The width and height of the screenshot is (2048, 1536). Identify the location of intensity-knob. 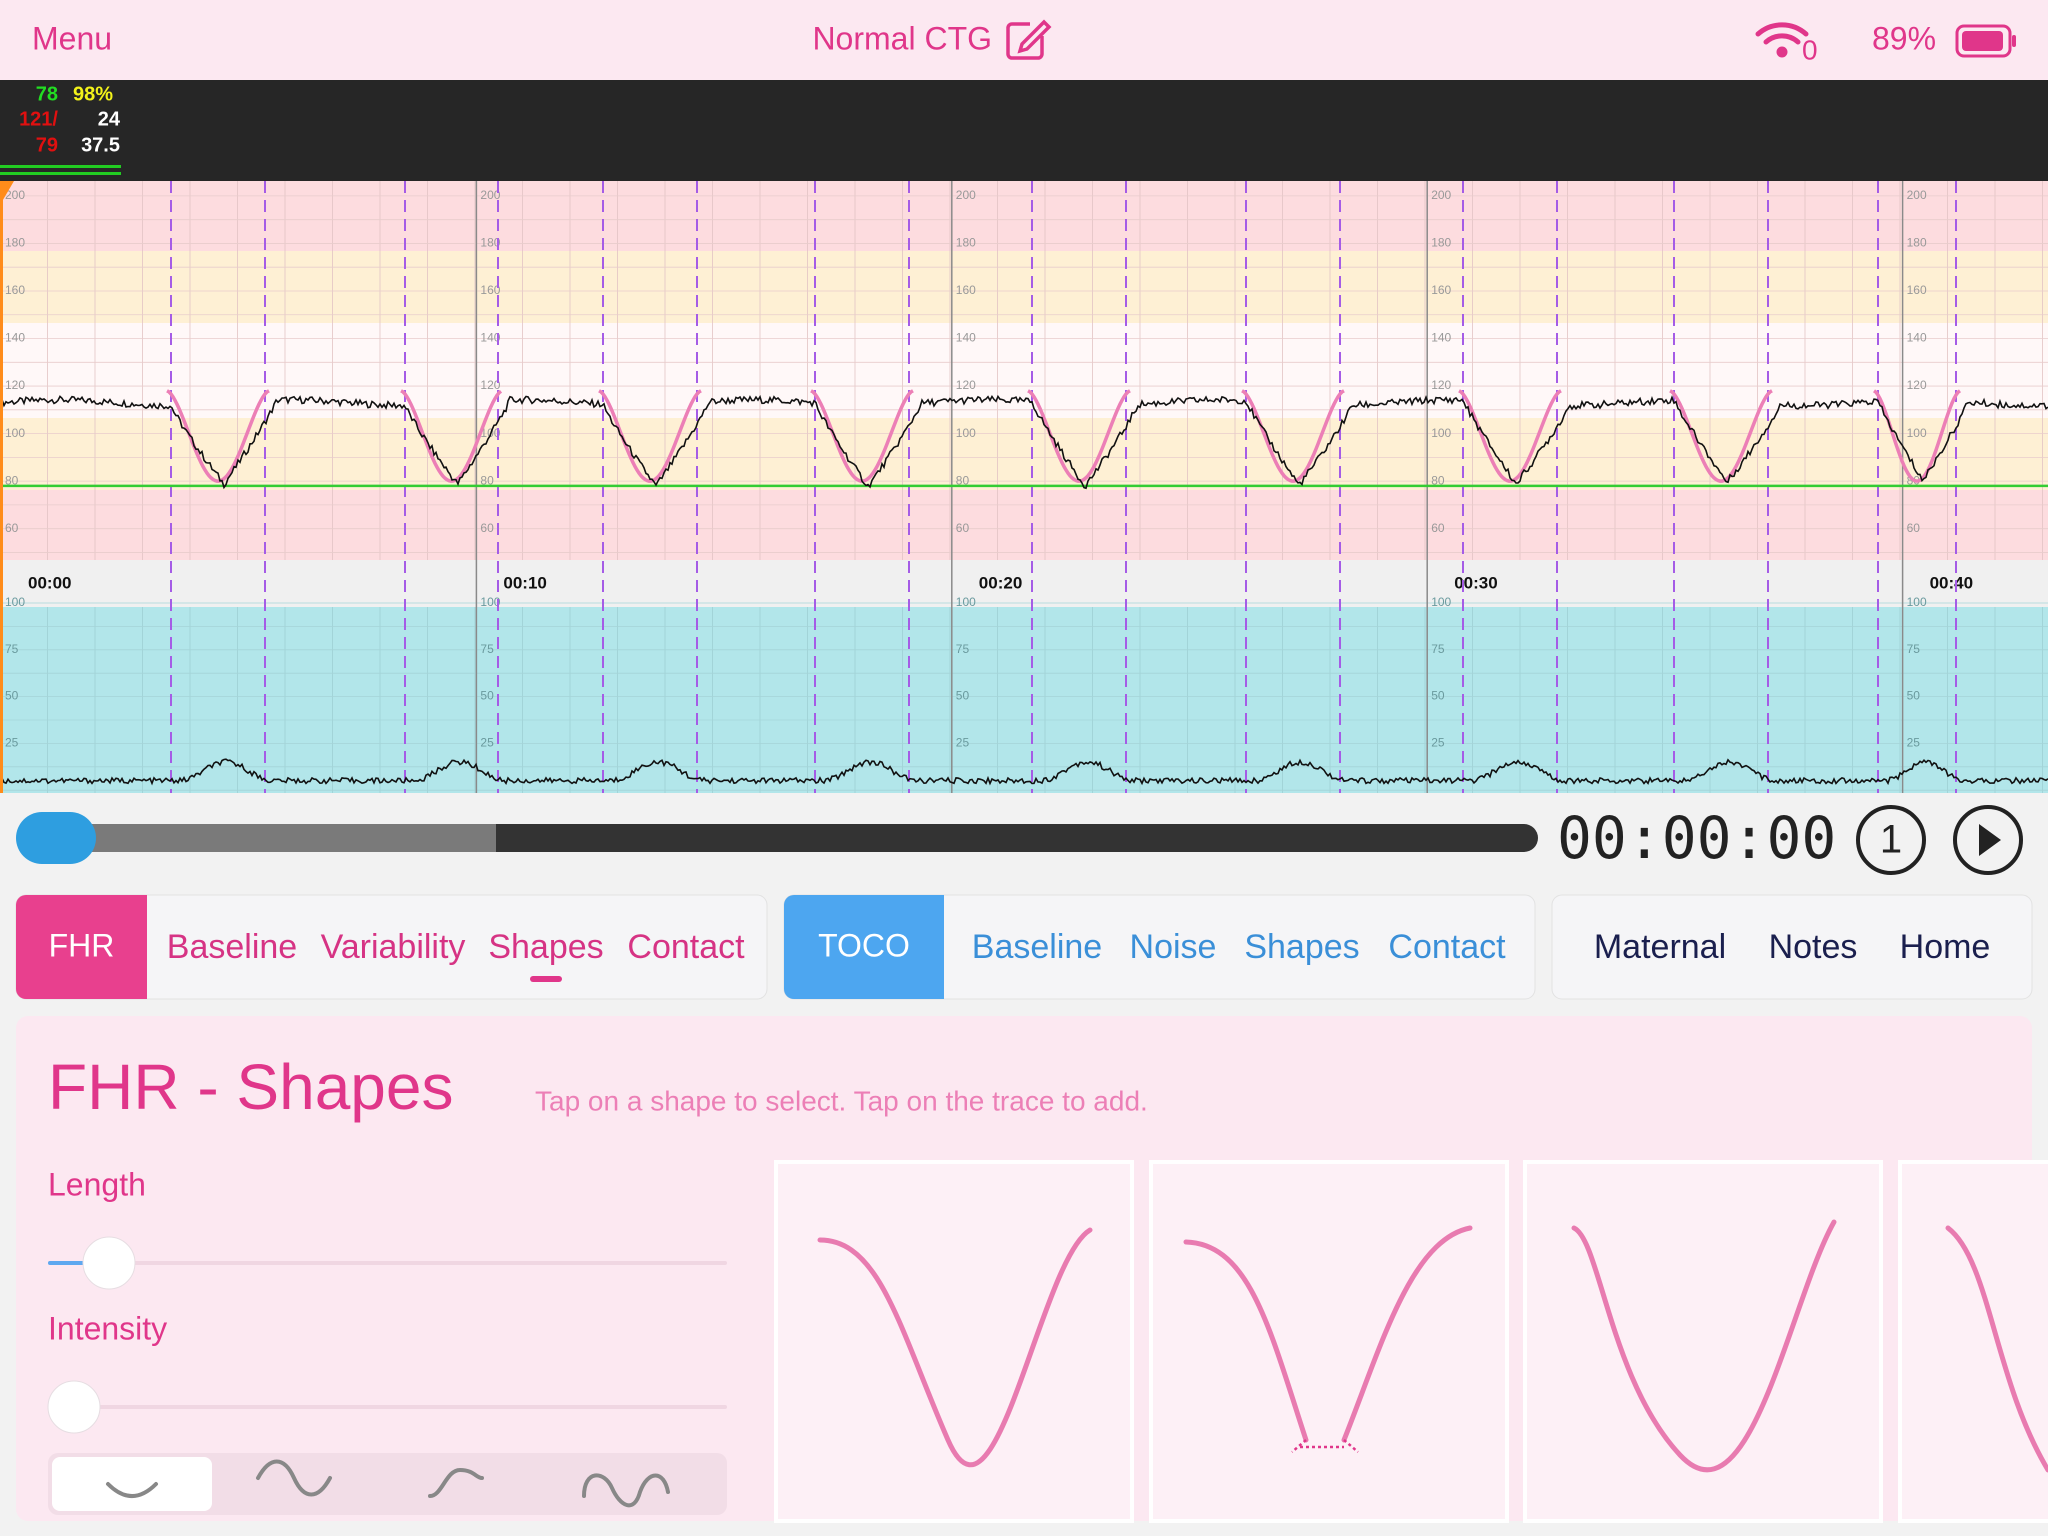
(74, 1407).